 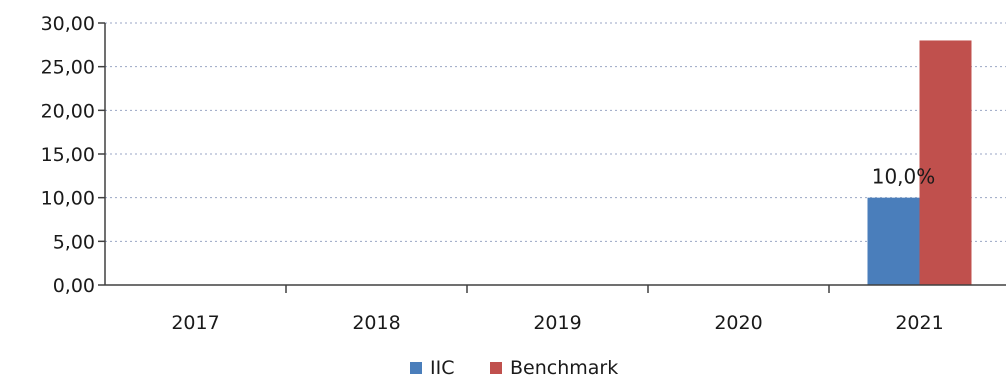 What do you see at coordinates (738, 323) in the screenshot?
I see `x-tick-label: 2020` at bounding box center [738, 323].